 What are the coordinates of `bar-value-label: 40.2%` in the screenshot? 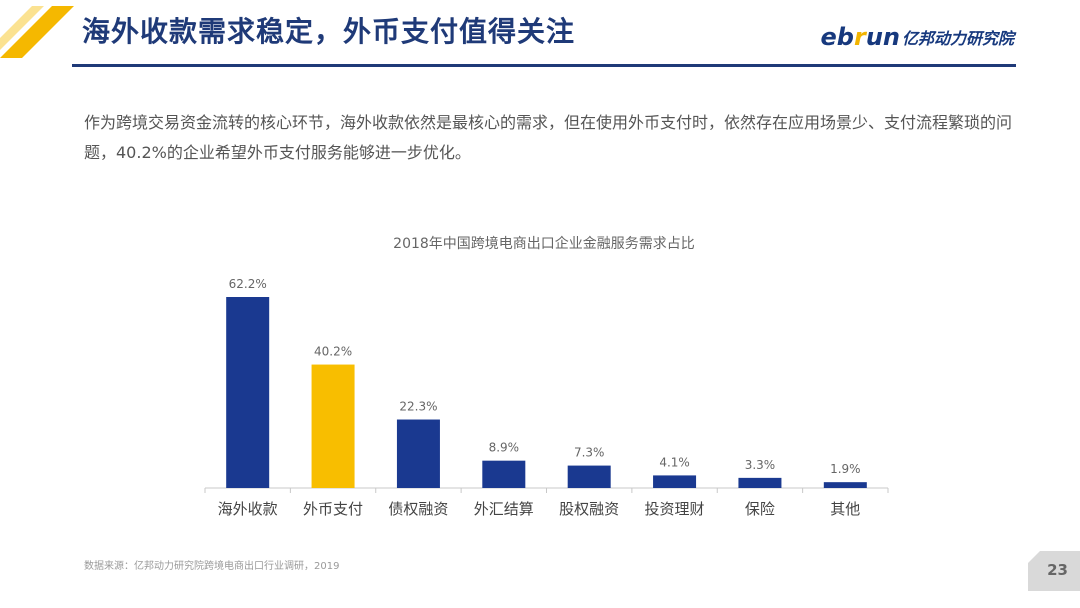 It's located at (333, 352).